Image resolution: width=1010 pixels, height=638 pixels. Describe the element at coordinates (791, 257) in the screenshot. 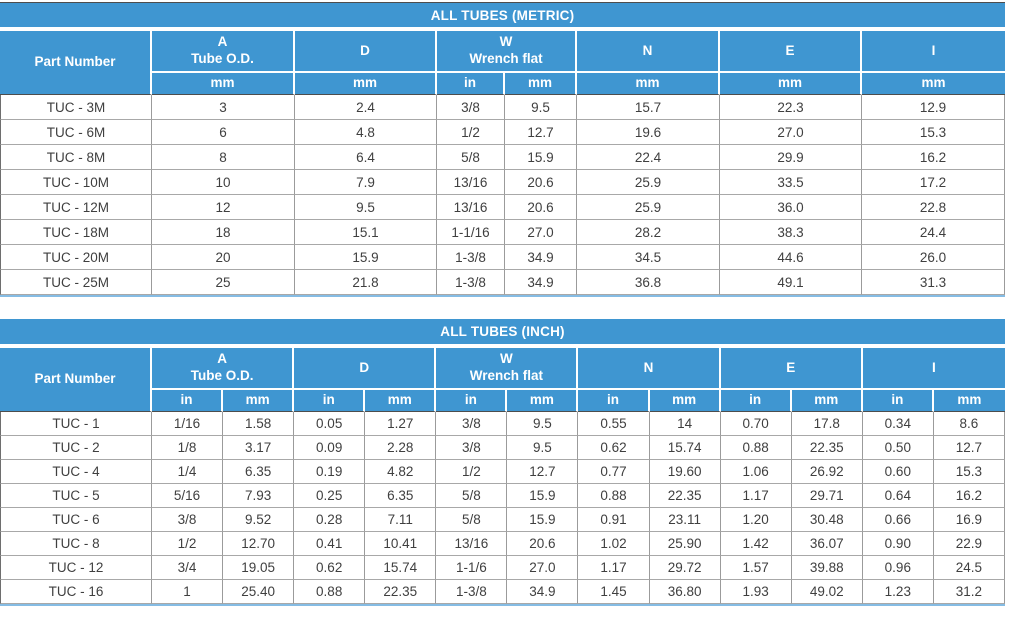

I see `value-cell: 44.6` at that location.